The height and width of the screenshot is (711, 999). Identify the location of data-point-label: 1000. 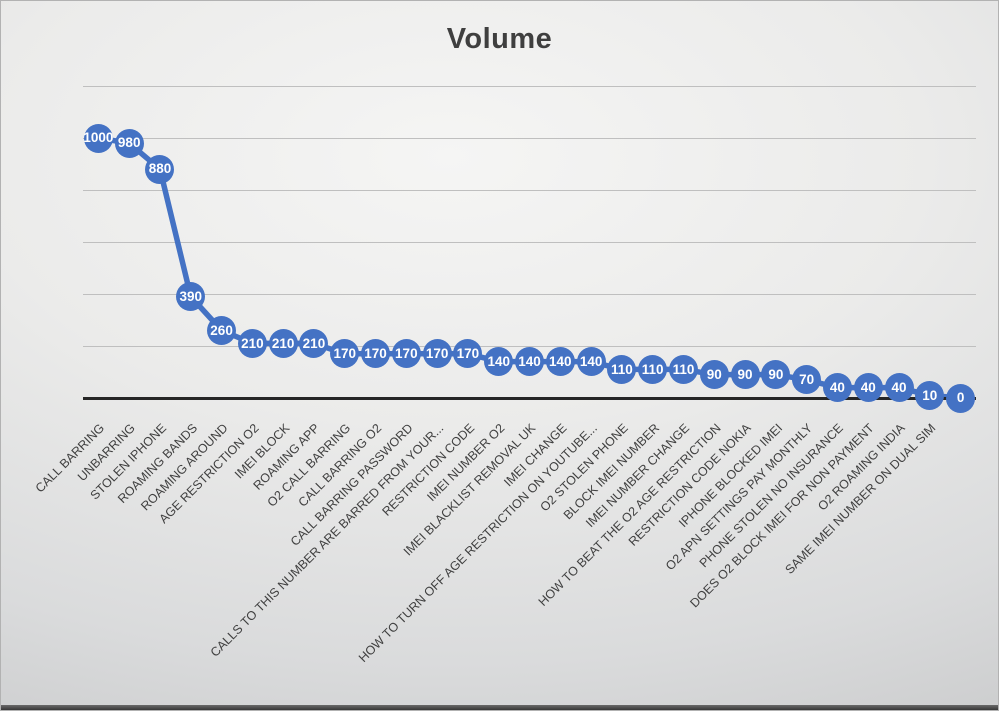
(98, 138).